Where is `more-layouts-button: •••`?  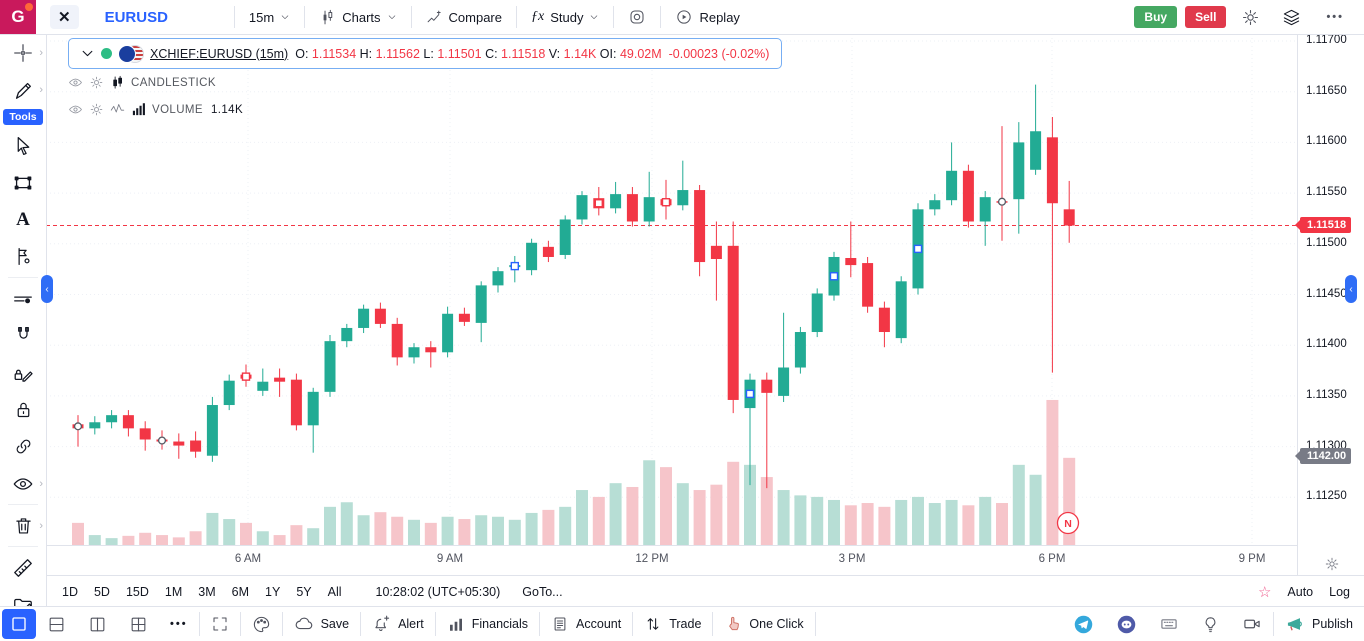
more-layouts-button: ••• is located at coordinates (179, 624).